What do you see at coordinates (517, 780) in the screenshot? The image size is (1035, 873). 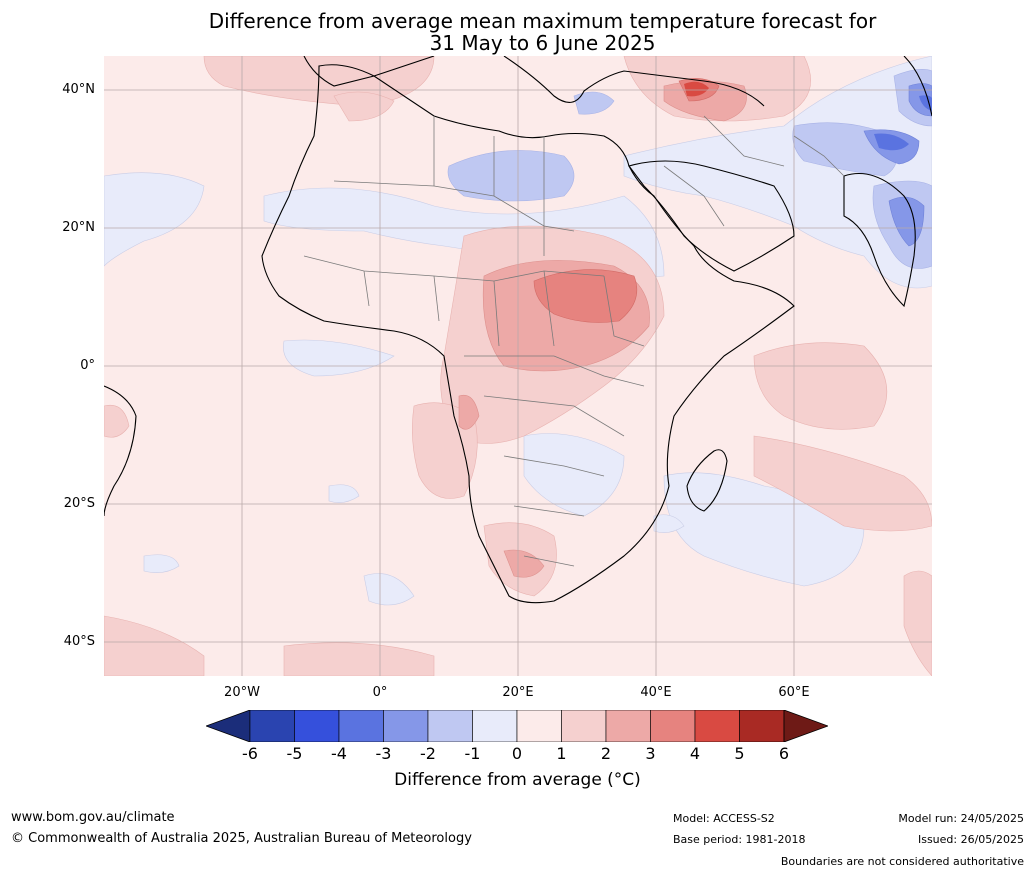 I see `colorbar-label: Difference from average (°C)` at bounding box center [517, 780].